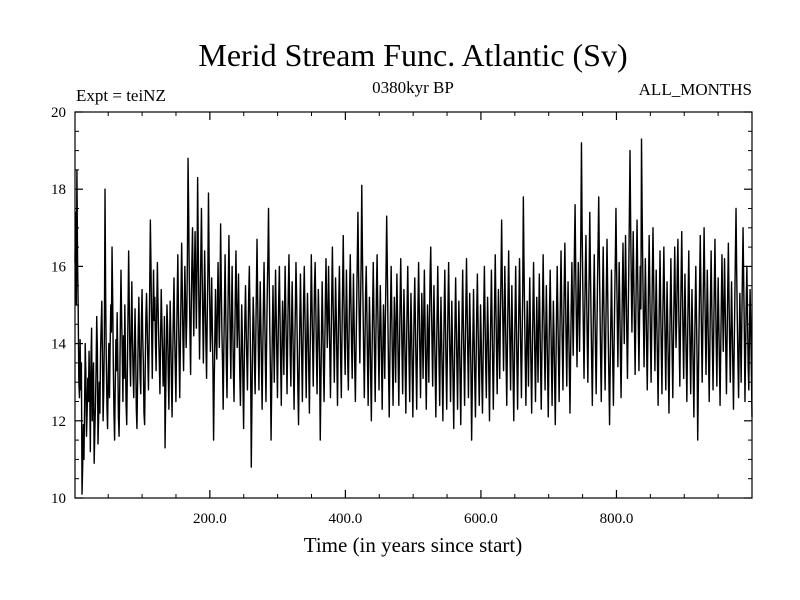  Describe the element at coordinates (413, 87) in the screenshot. I see `chart-subtitle-center: 0380kyr BP` at that location.